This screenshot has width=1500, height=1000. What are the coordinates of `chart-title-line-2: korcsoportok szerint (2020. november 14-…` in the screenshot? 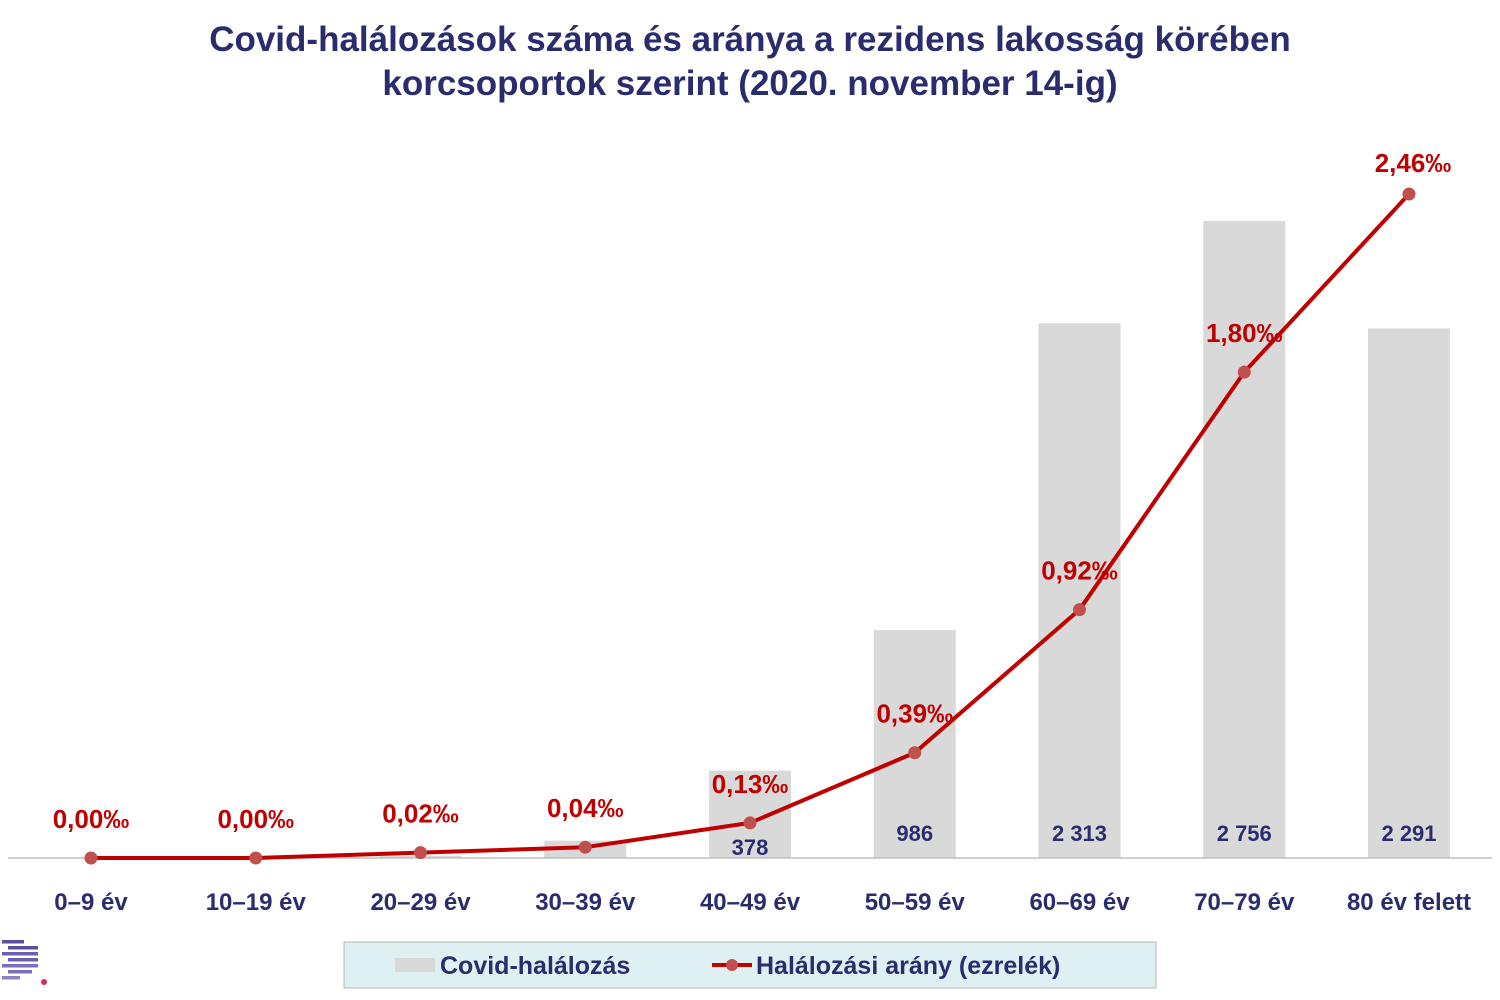 It's located at (750, 83).